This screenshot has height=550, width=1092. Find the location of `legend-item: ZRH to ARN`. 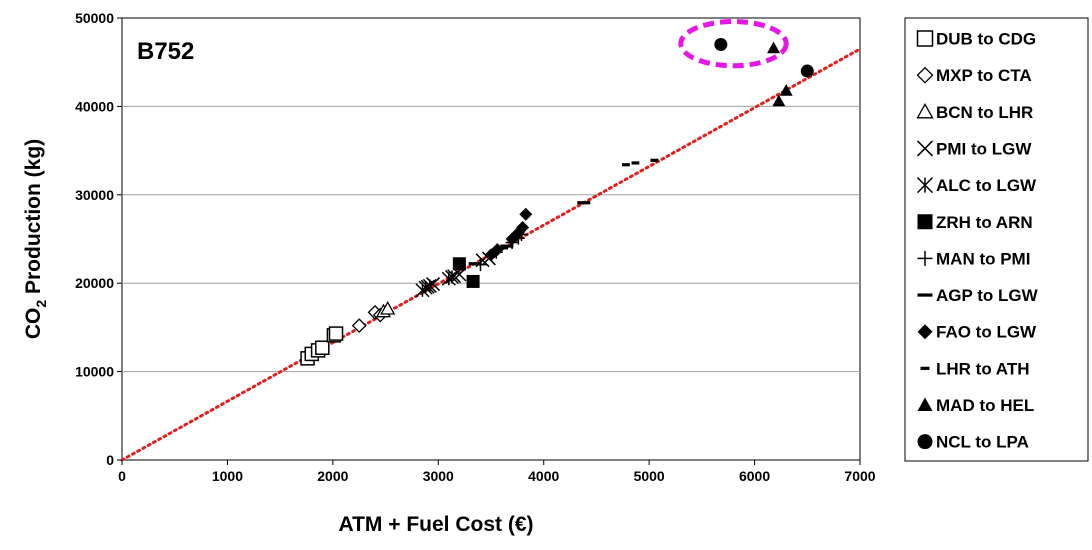

legend-item: ZRH to ARN is located at coordinates (975, 222).